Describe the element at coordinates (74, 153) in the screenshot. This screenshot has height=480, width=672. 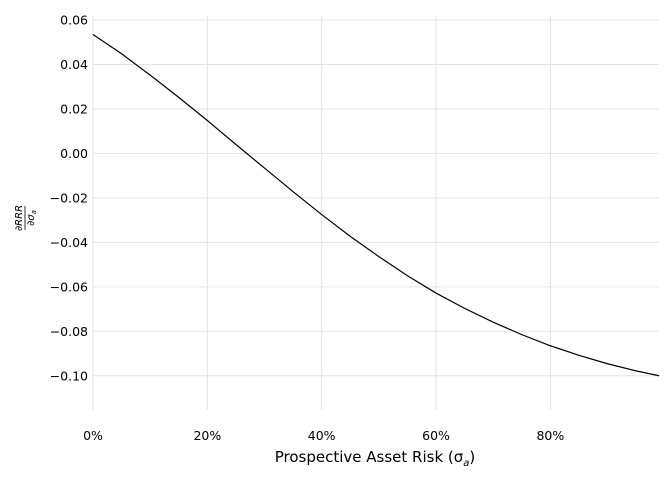
I see `y-tick-label: 0.00` at that location.